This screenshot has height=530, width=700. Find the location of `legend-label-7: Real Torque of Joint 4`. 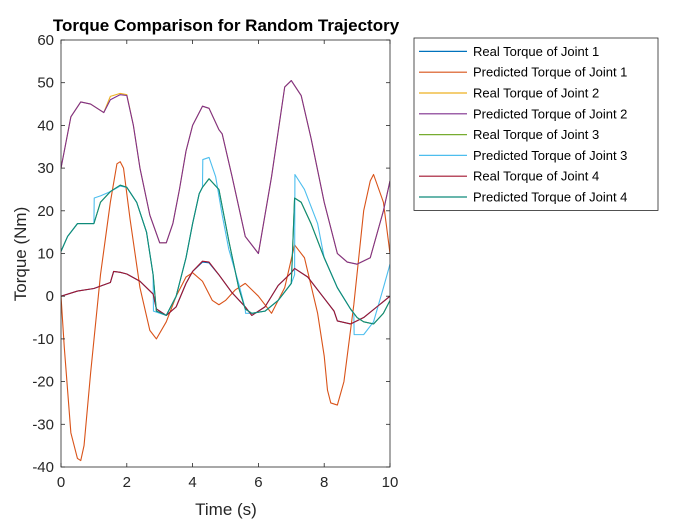

legend-label-7: Real Torque of Joint 4 is located at coordinates (536, 176).